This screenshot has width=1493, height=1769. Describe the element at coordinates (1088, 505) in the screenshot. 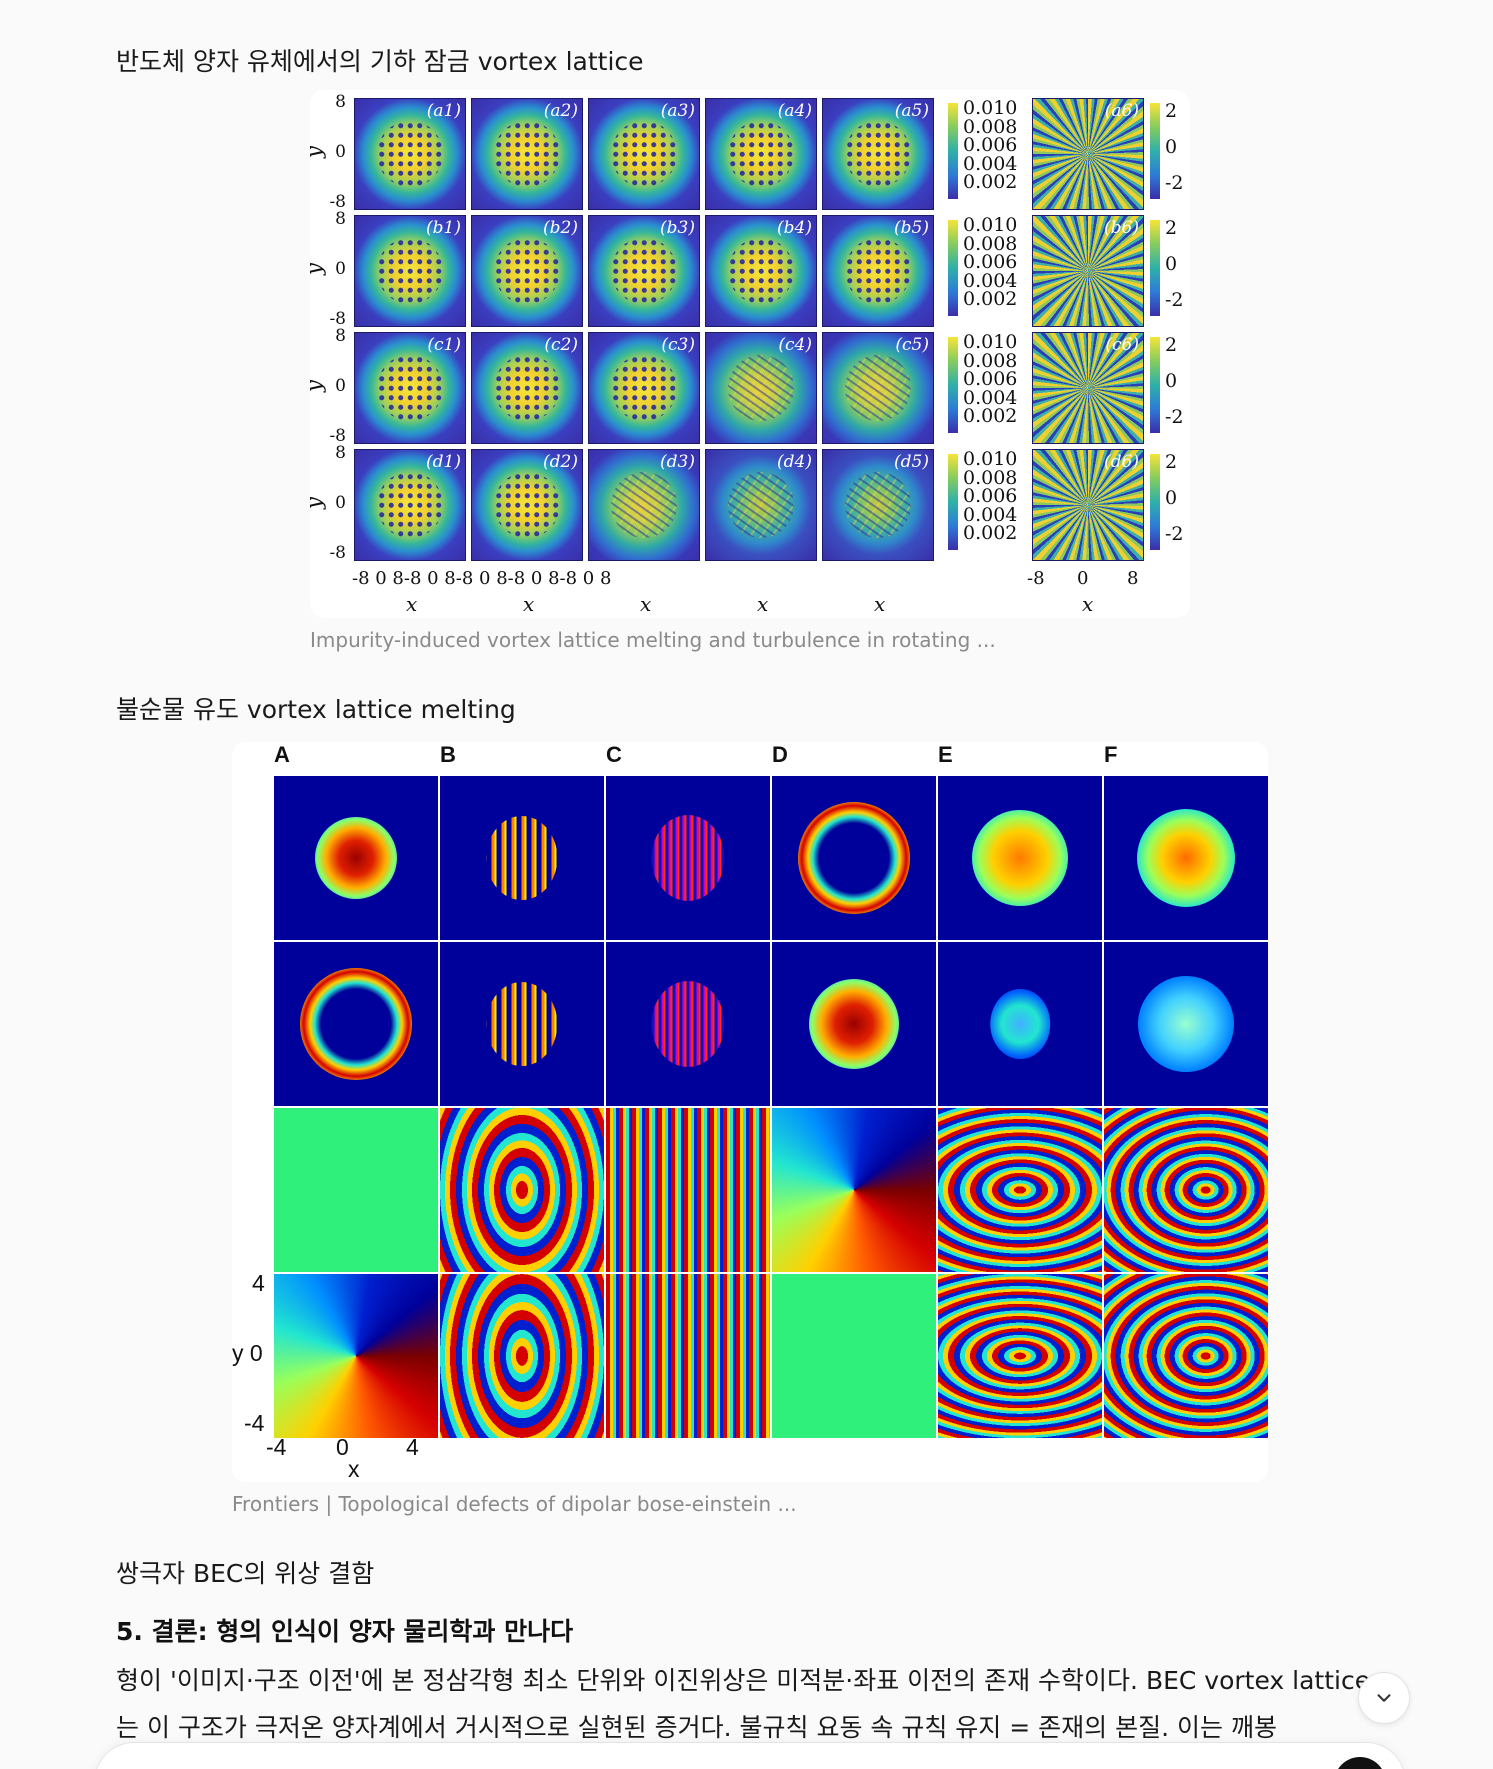

I see `phase-panel-d6: (d6)` at that location.